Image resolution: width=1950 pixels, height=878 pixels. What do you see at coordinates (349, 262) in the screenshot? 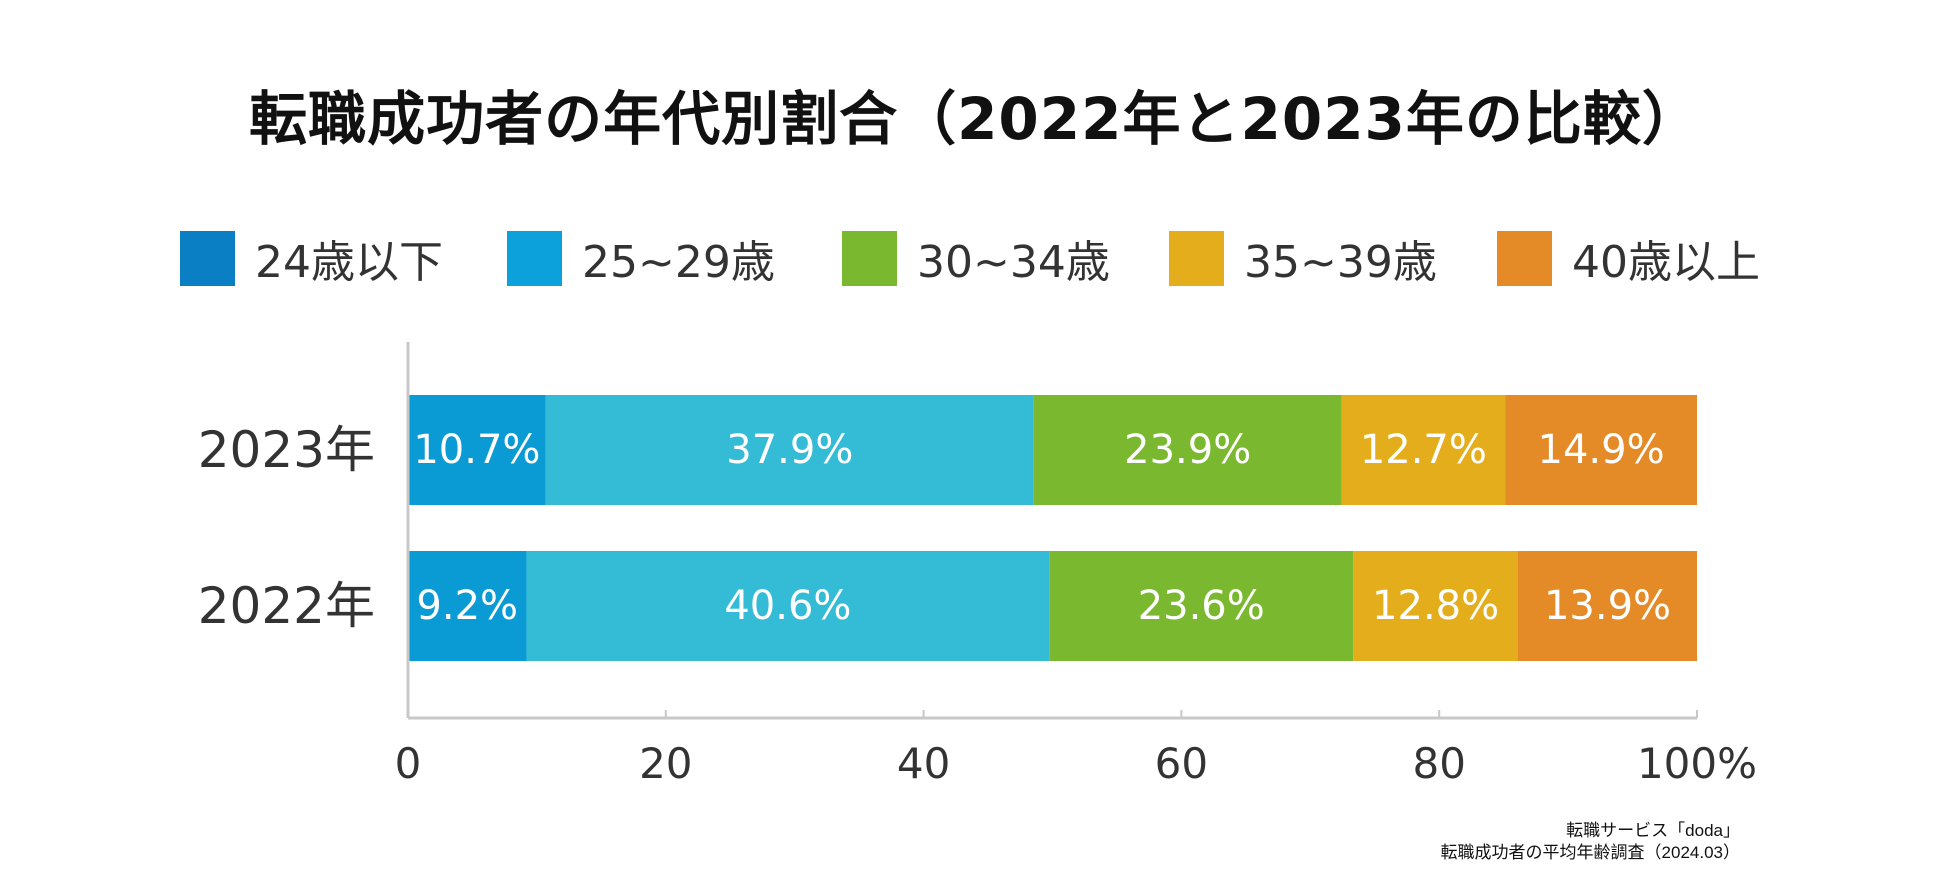
I see `legend-label-under24: 24歳以下` at bounding box center [349, 262].